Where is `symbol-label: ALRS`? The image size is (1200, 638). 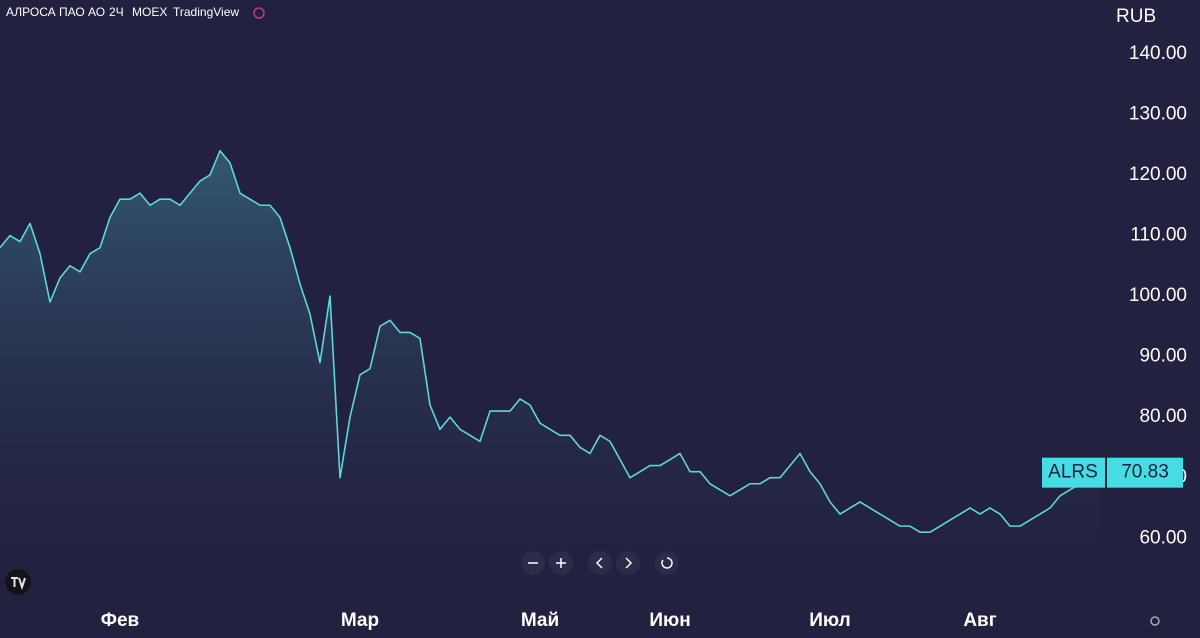
symbol-label: ALRS is located at coordinates (1073, 472).